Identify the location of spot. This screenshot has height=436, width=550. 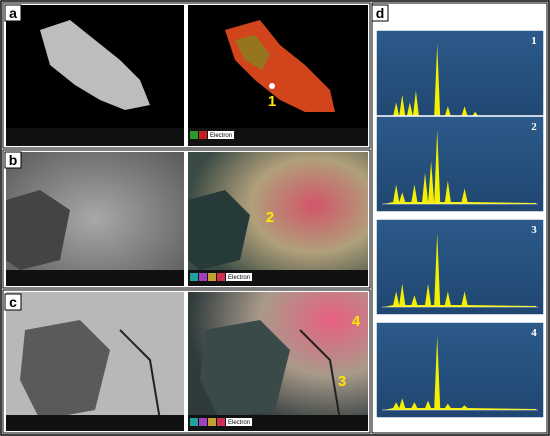
(272, 86).